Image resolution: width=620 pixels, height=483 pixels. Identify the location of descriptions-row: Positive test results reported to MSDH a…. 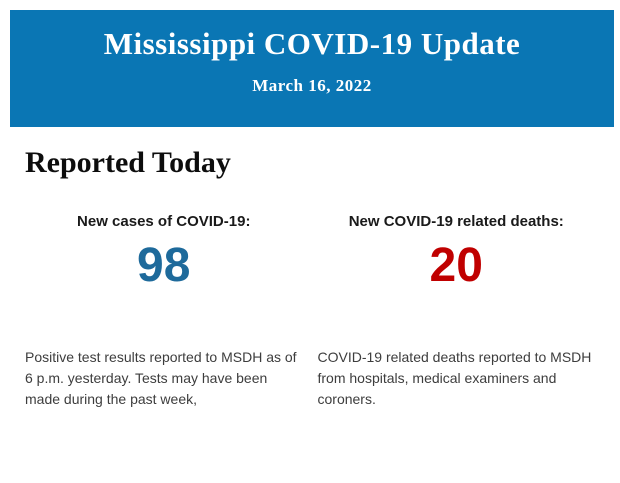
(310, 378).